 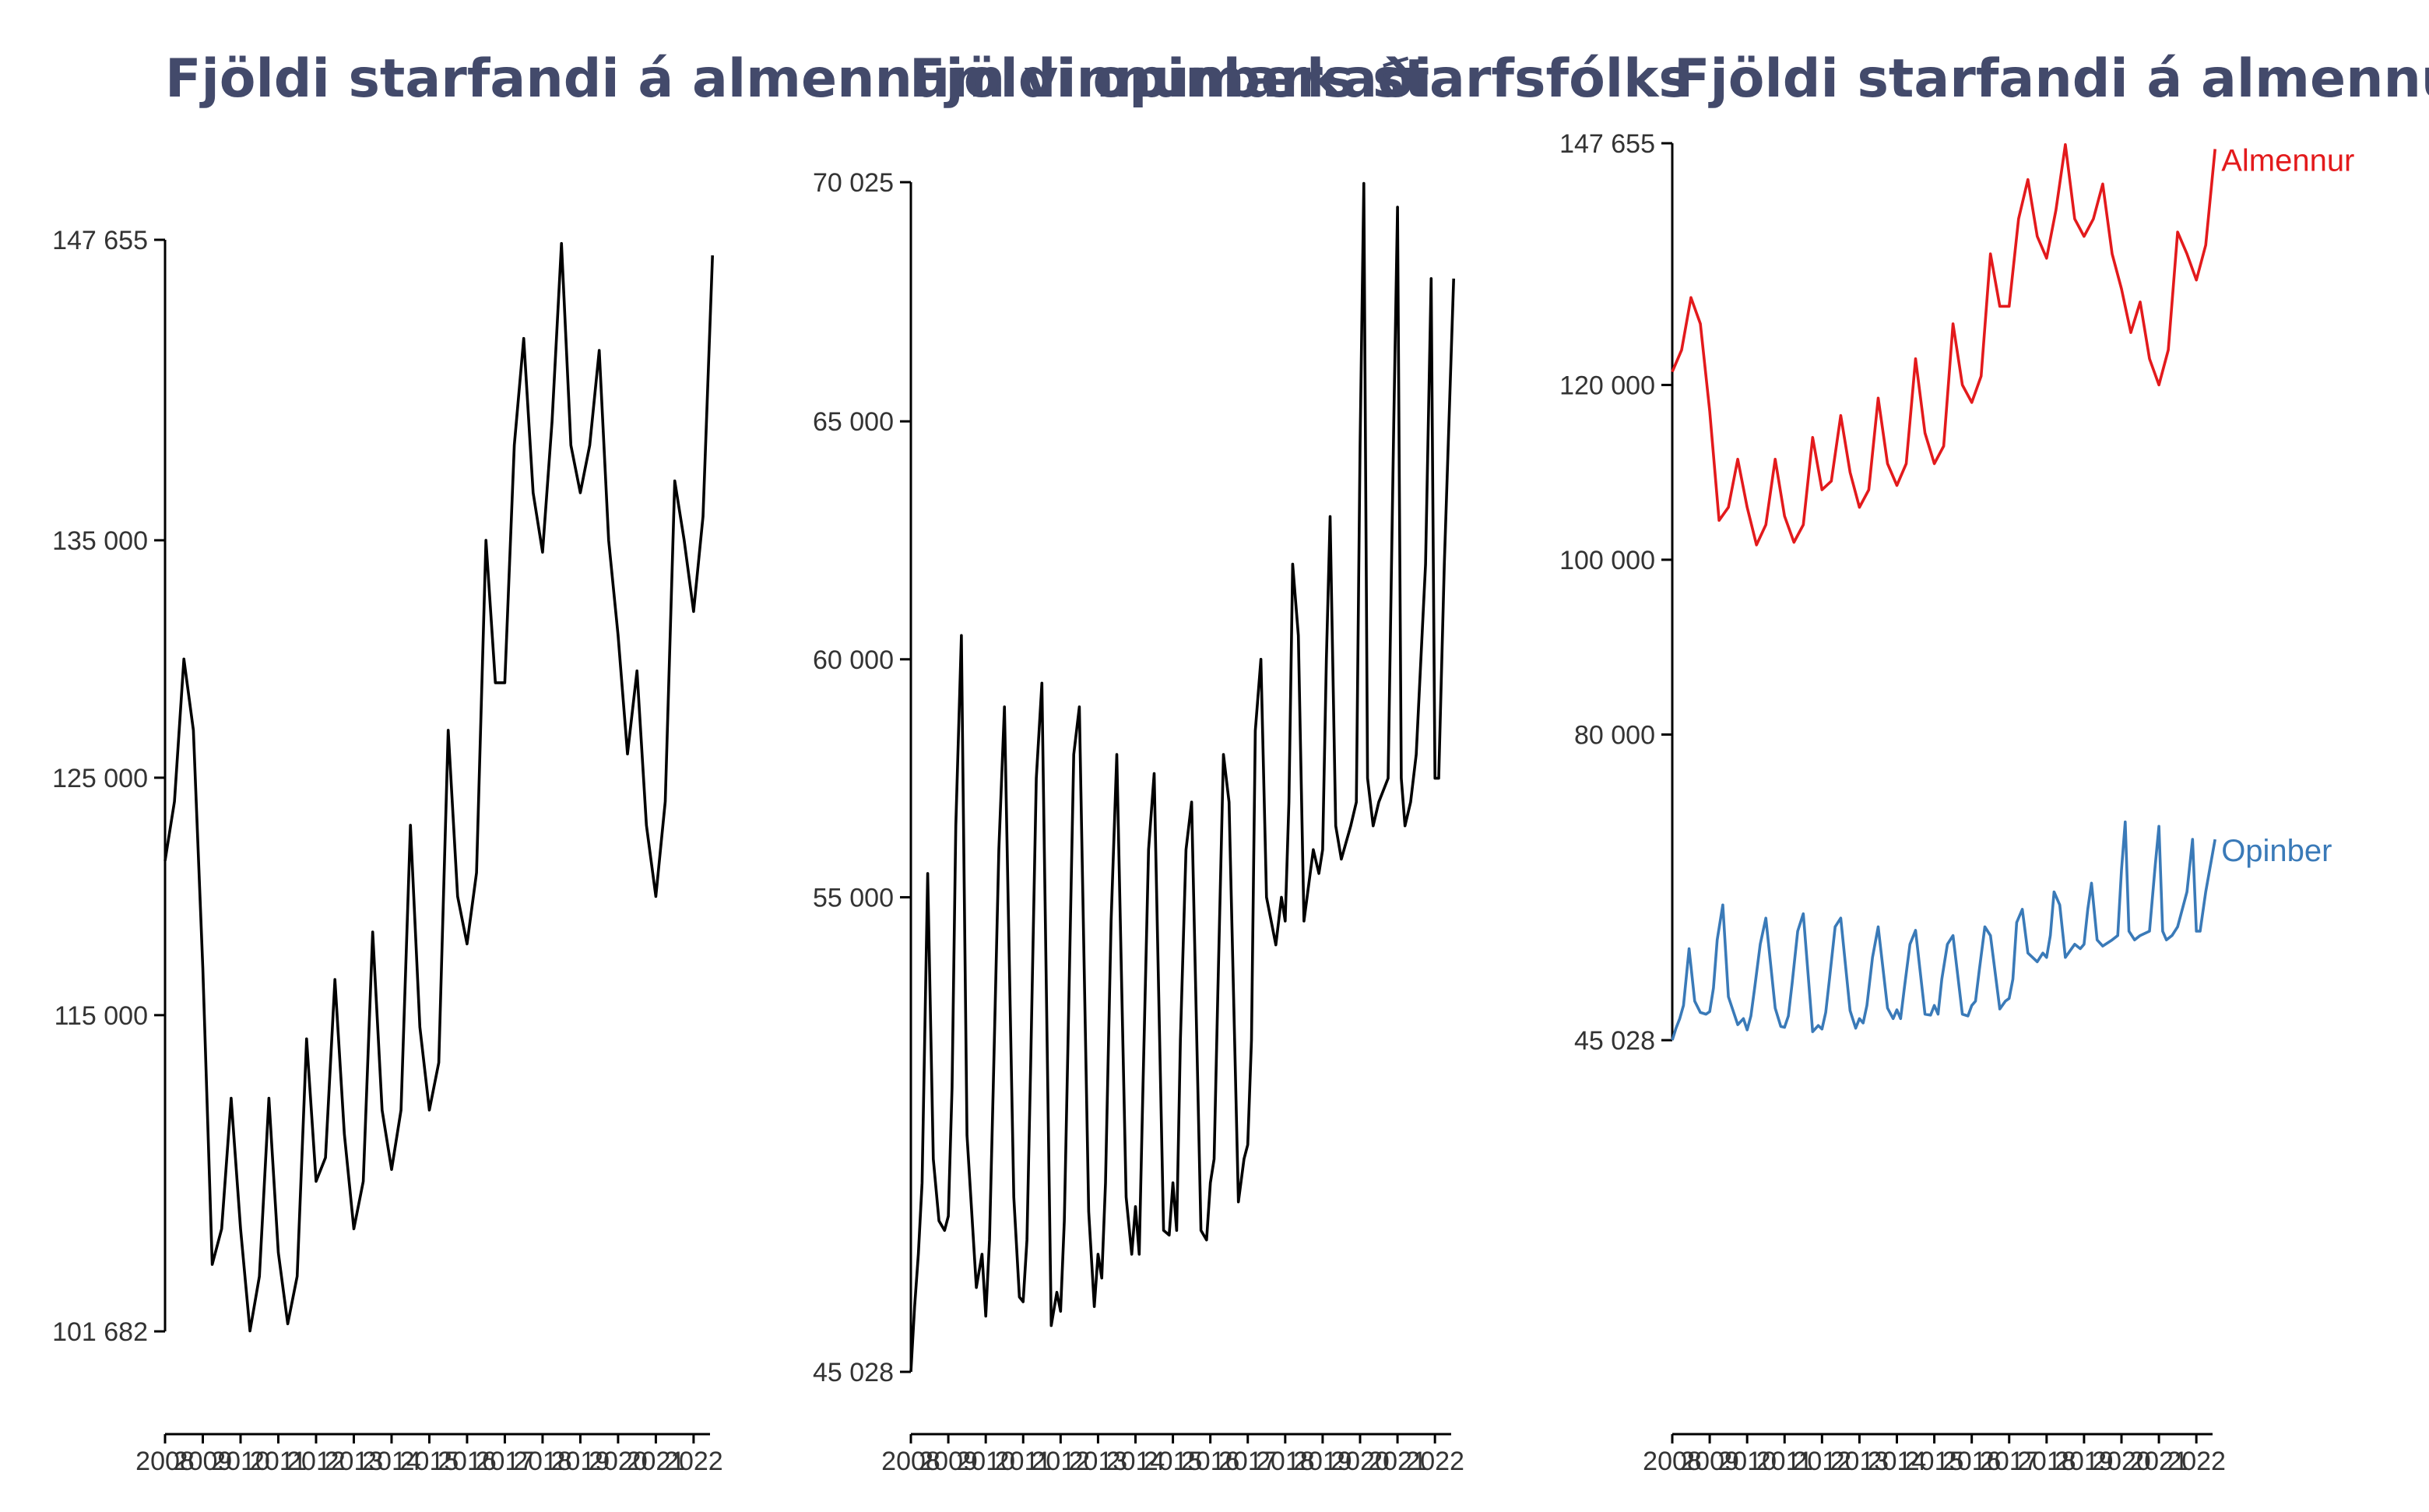 I want to click on y-tick-label: 135 000, so click(x=100, y=541).